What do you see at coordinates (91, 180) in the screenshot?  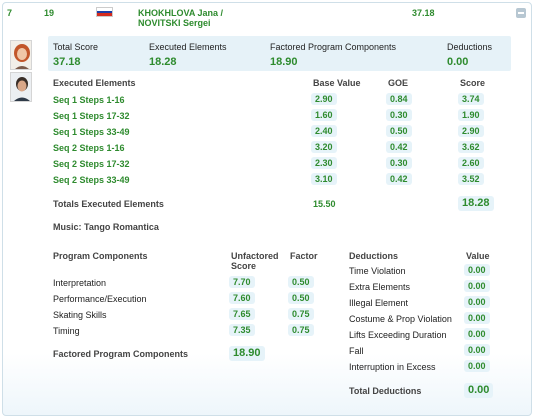 I see `element-name: Seq 2 Steps 33-49` at bounding box center [91, 180].